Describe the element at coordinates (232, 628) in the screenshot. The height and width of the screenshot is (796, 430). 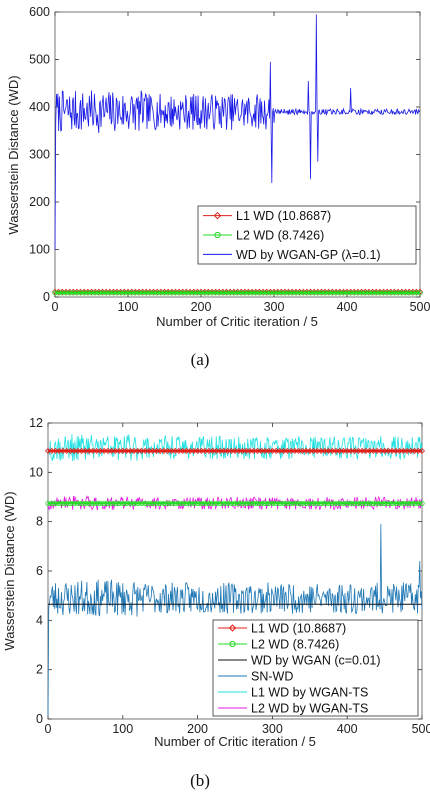
I see `legend-marker` at that location.